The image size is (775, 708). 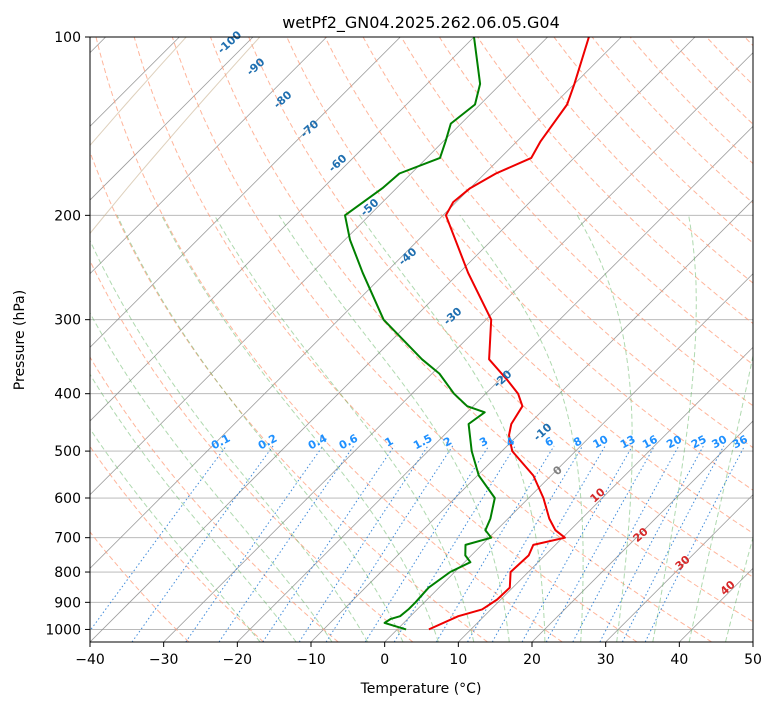 I want to click on mixing-ratio-label: 10, so click(x=601, y=441).